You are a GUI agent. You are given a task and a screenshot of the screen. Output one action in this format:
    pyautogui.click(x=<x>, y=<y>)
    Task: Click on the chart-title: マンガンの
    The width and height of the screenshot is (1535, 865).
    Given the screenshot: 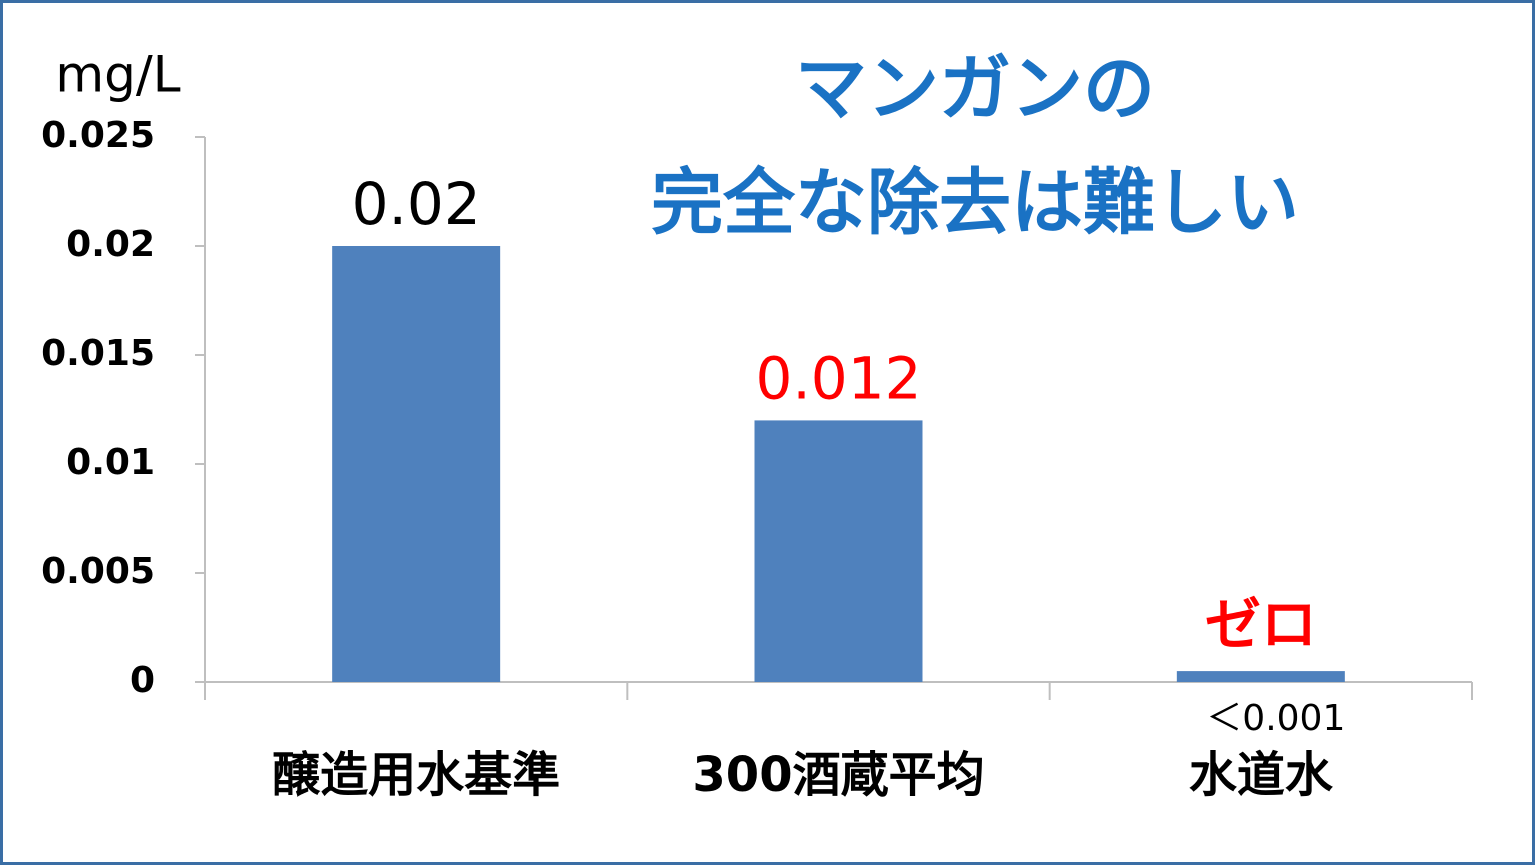 What is the action you would take?
    pyautogui.click(x=975, y=89)
    